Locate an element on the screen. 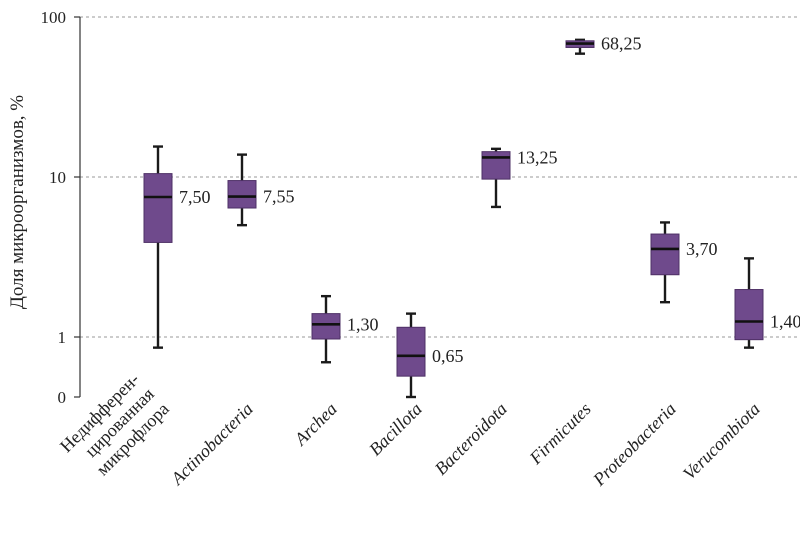 This screenshot has height=556, width=800. box-group: 3,70 is located at coordinates (684, 262).